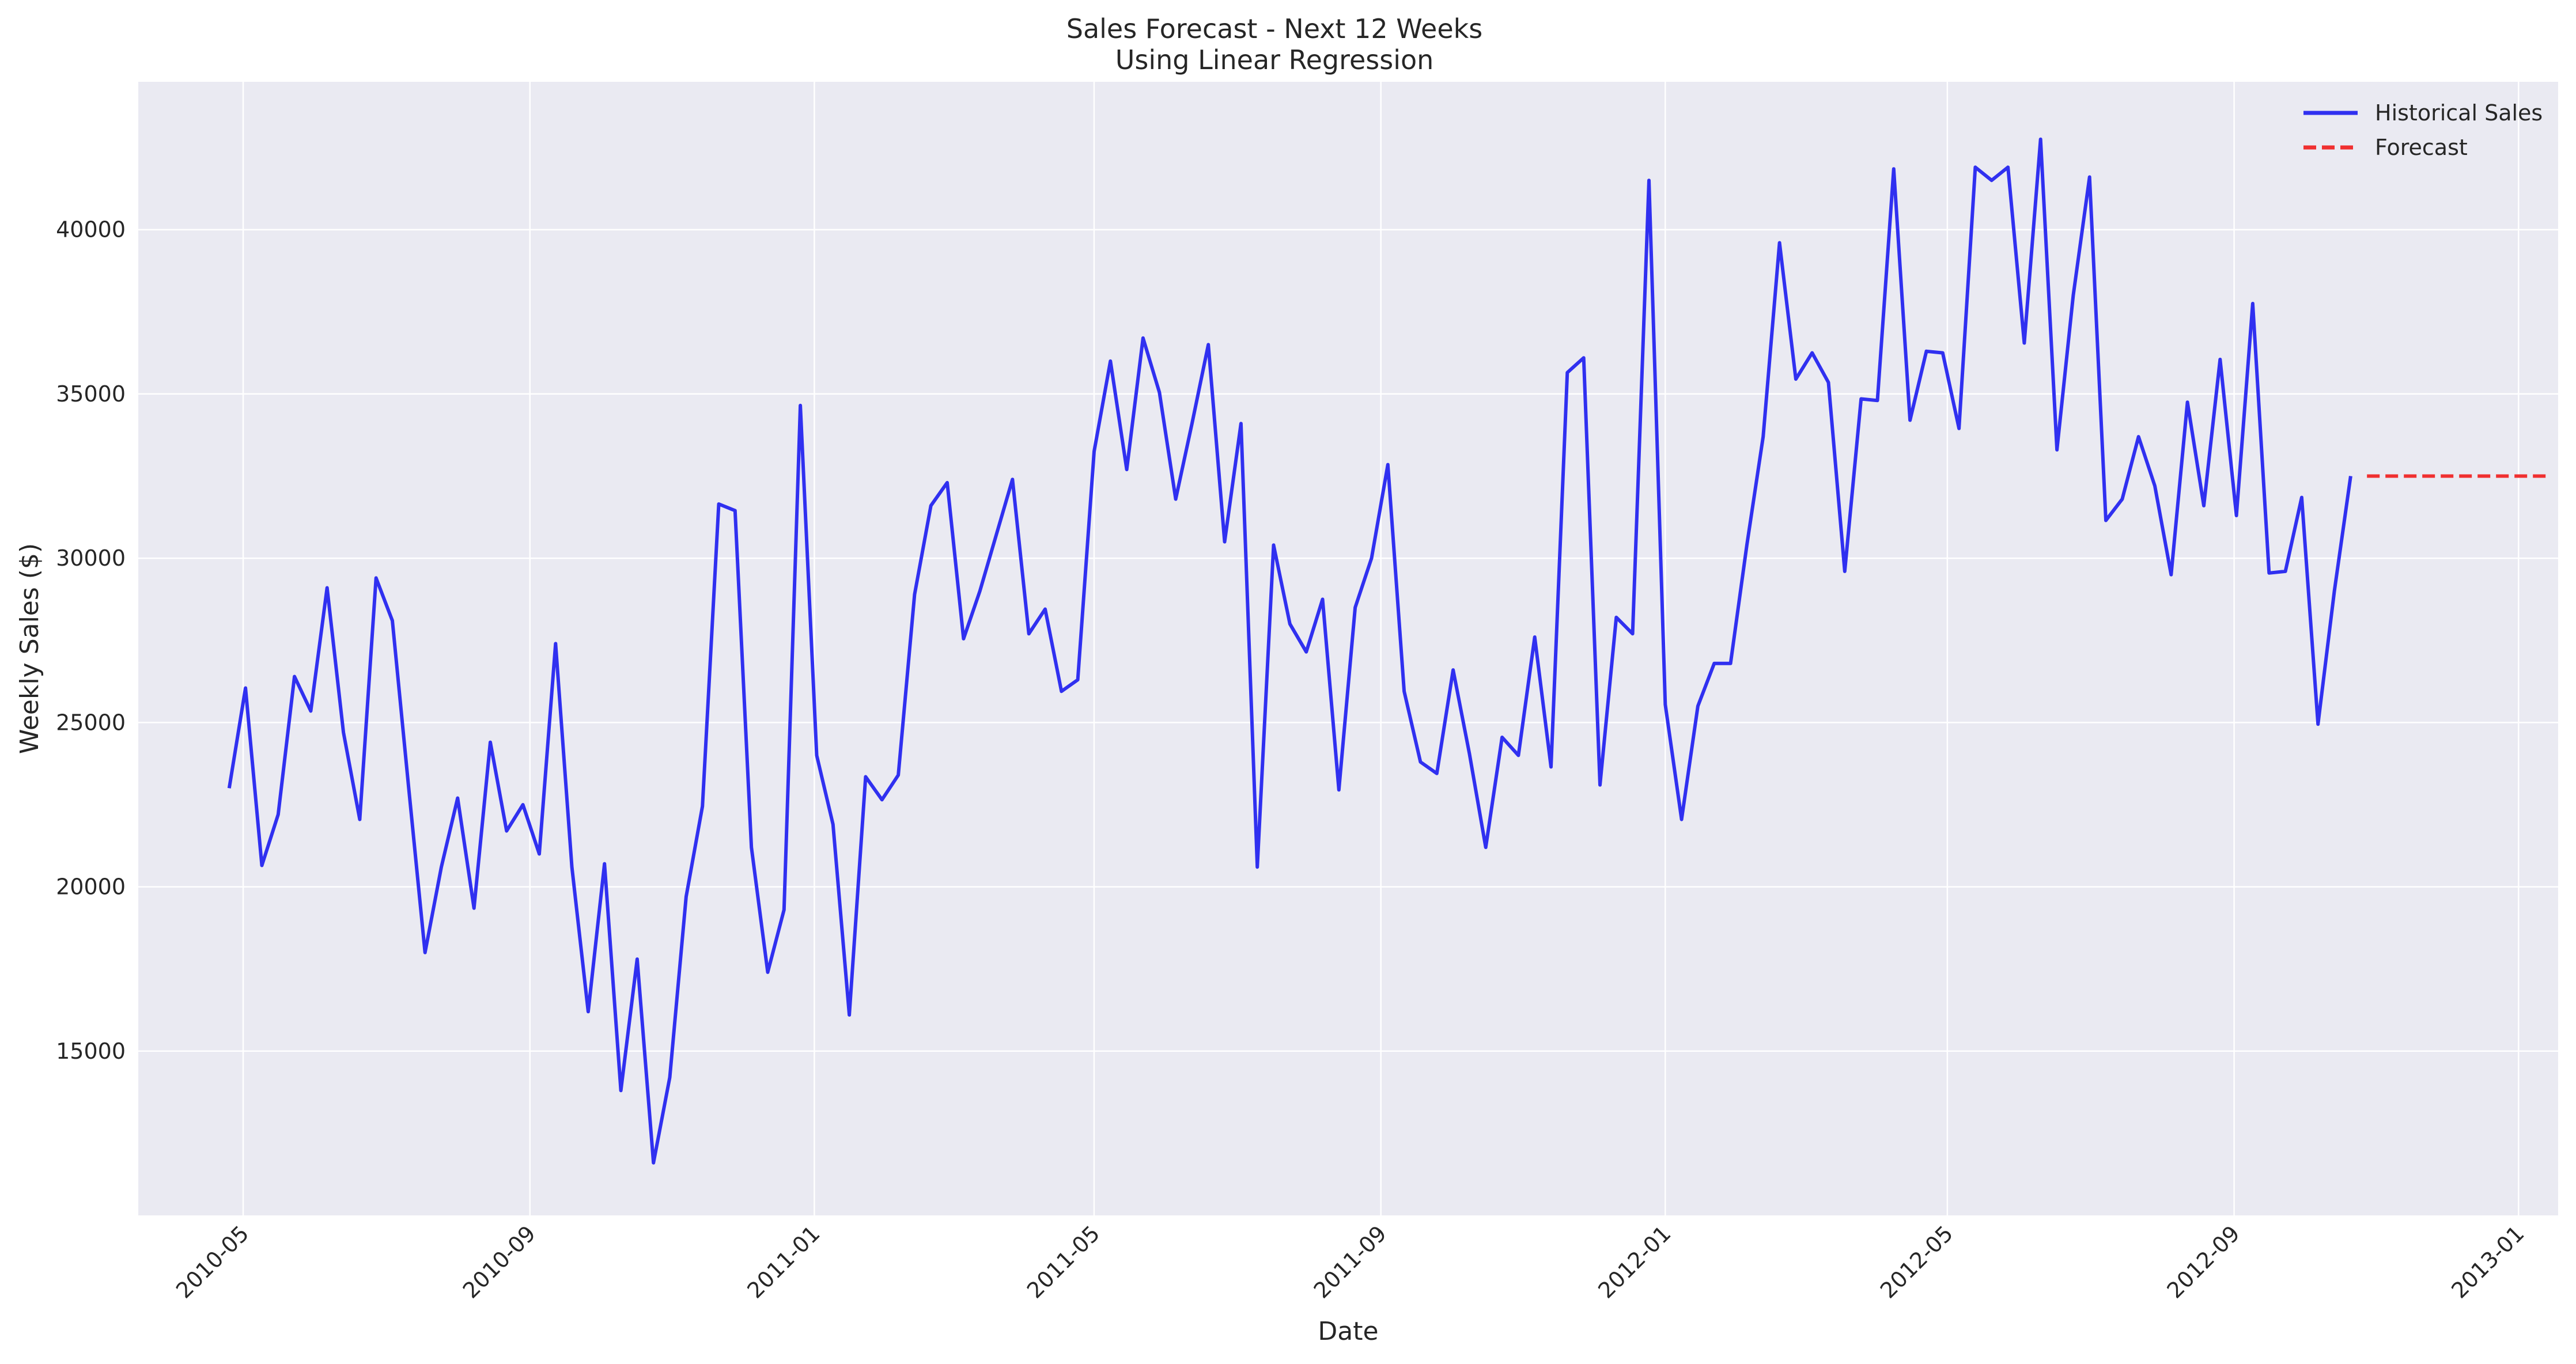 The height and width of the screenshot is (1364, 2576). What do you see at coordinates (91, 1051) in the screenshot?
I see `y-tick-label: 15000` at bounding box center [91, 1051].